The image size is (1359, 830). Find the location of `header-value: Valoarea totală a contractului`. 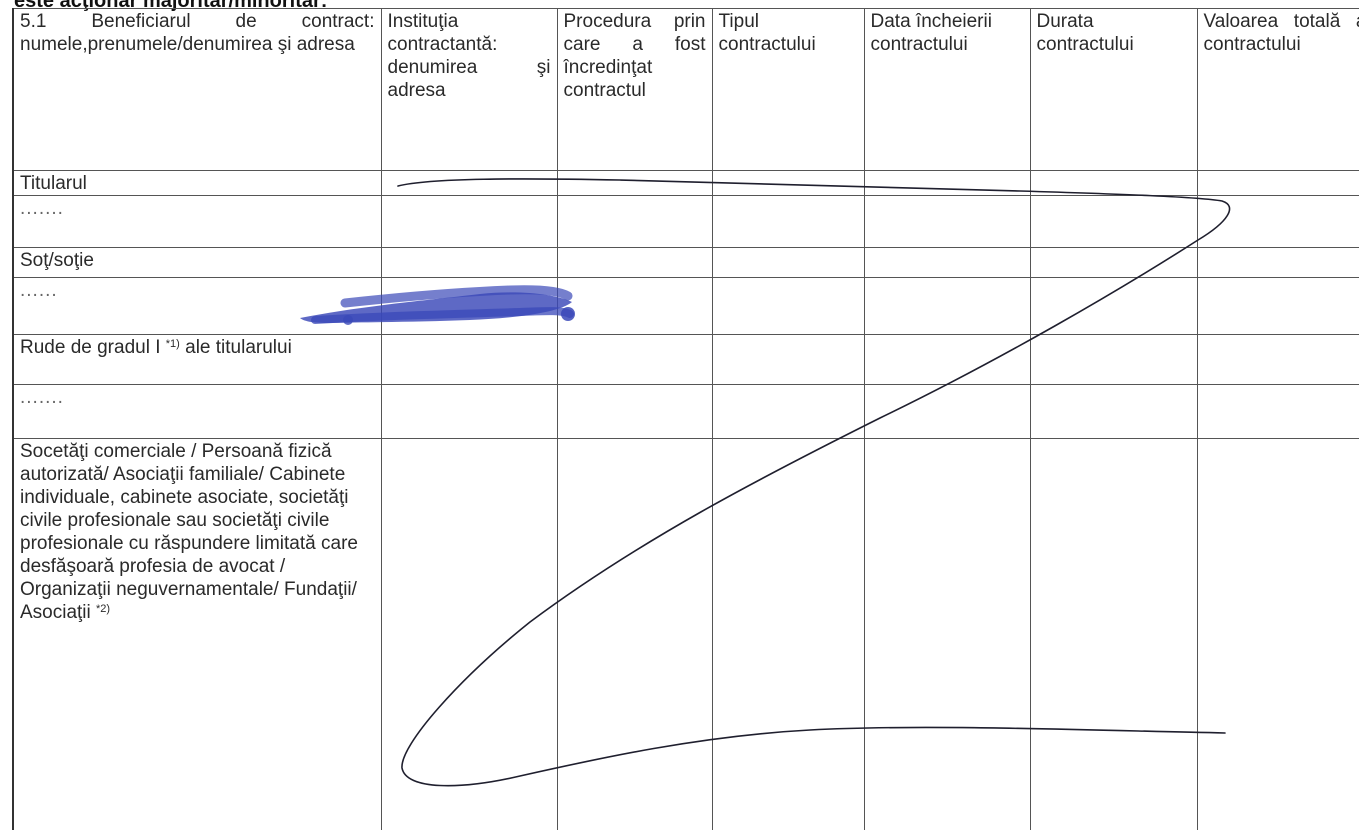

header-value: Valoarea totală a contractului is located at coordinates (1277, 89).